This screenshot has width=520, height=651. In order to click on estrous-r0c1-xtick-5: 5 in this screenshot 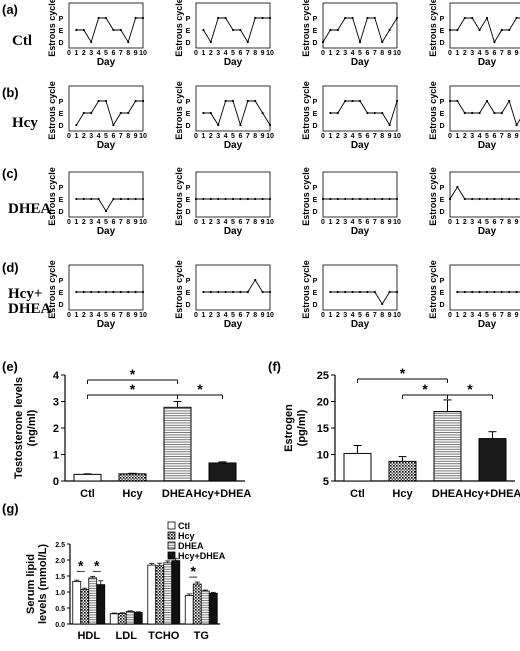, I will do `click(233, 53)`.